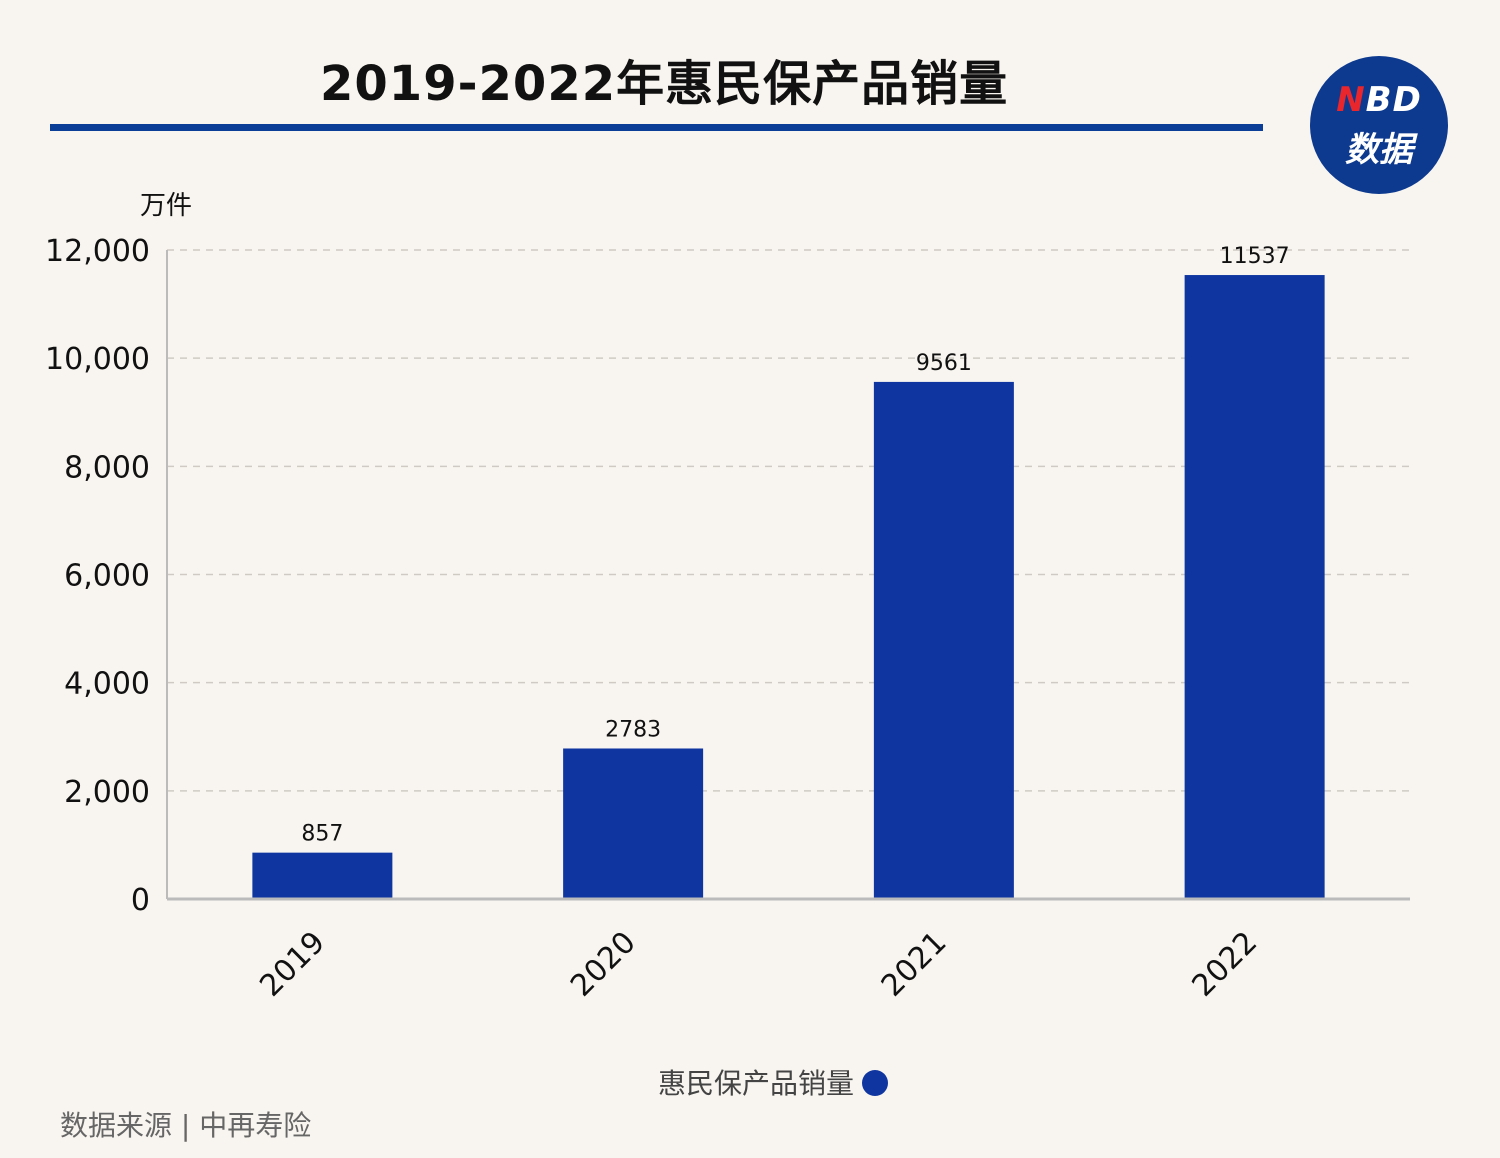 The height and width of the screenshot is (1158, 1500). Describe the element at coordinates (97, 251) in the screenshot. I see `y-tick-label: 12,000` at that location.